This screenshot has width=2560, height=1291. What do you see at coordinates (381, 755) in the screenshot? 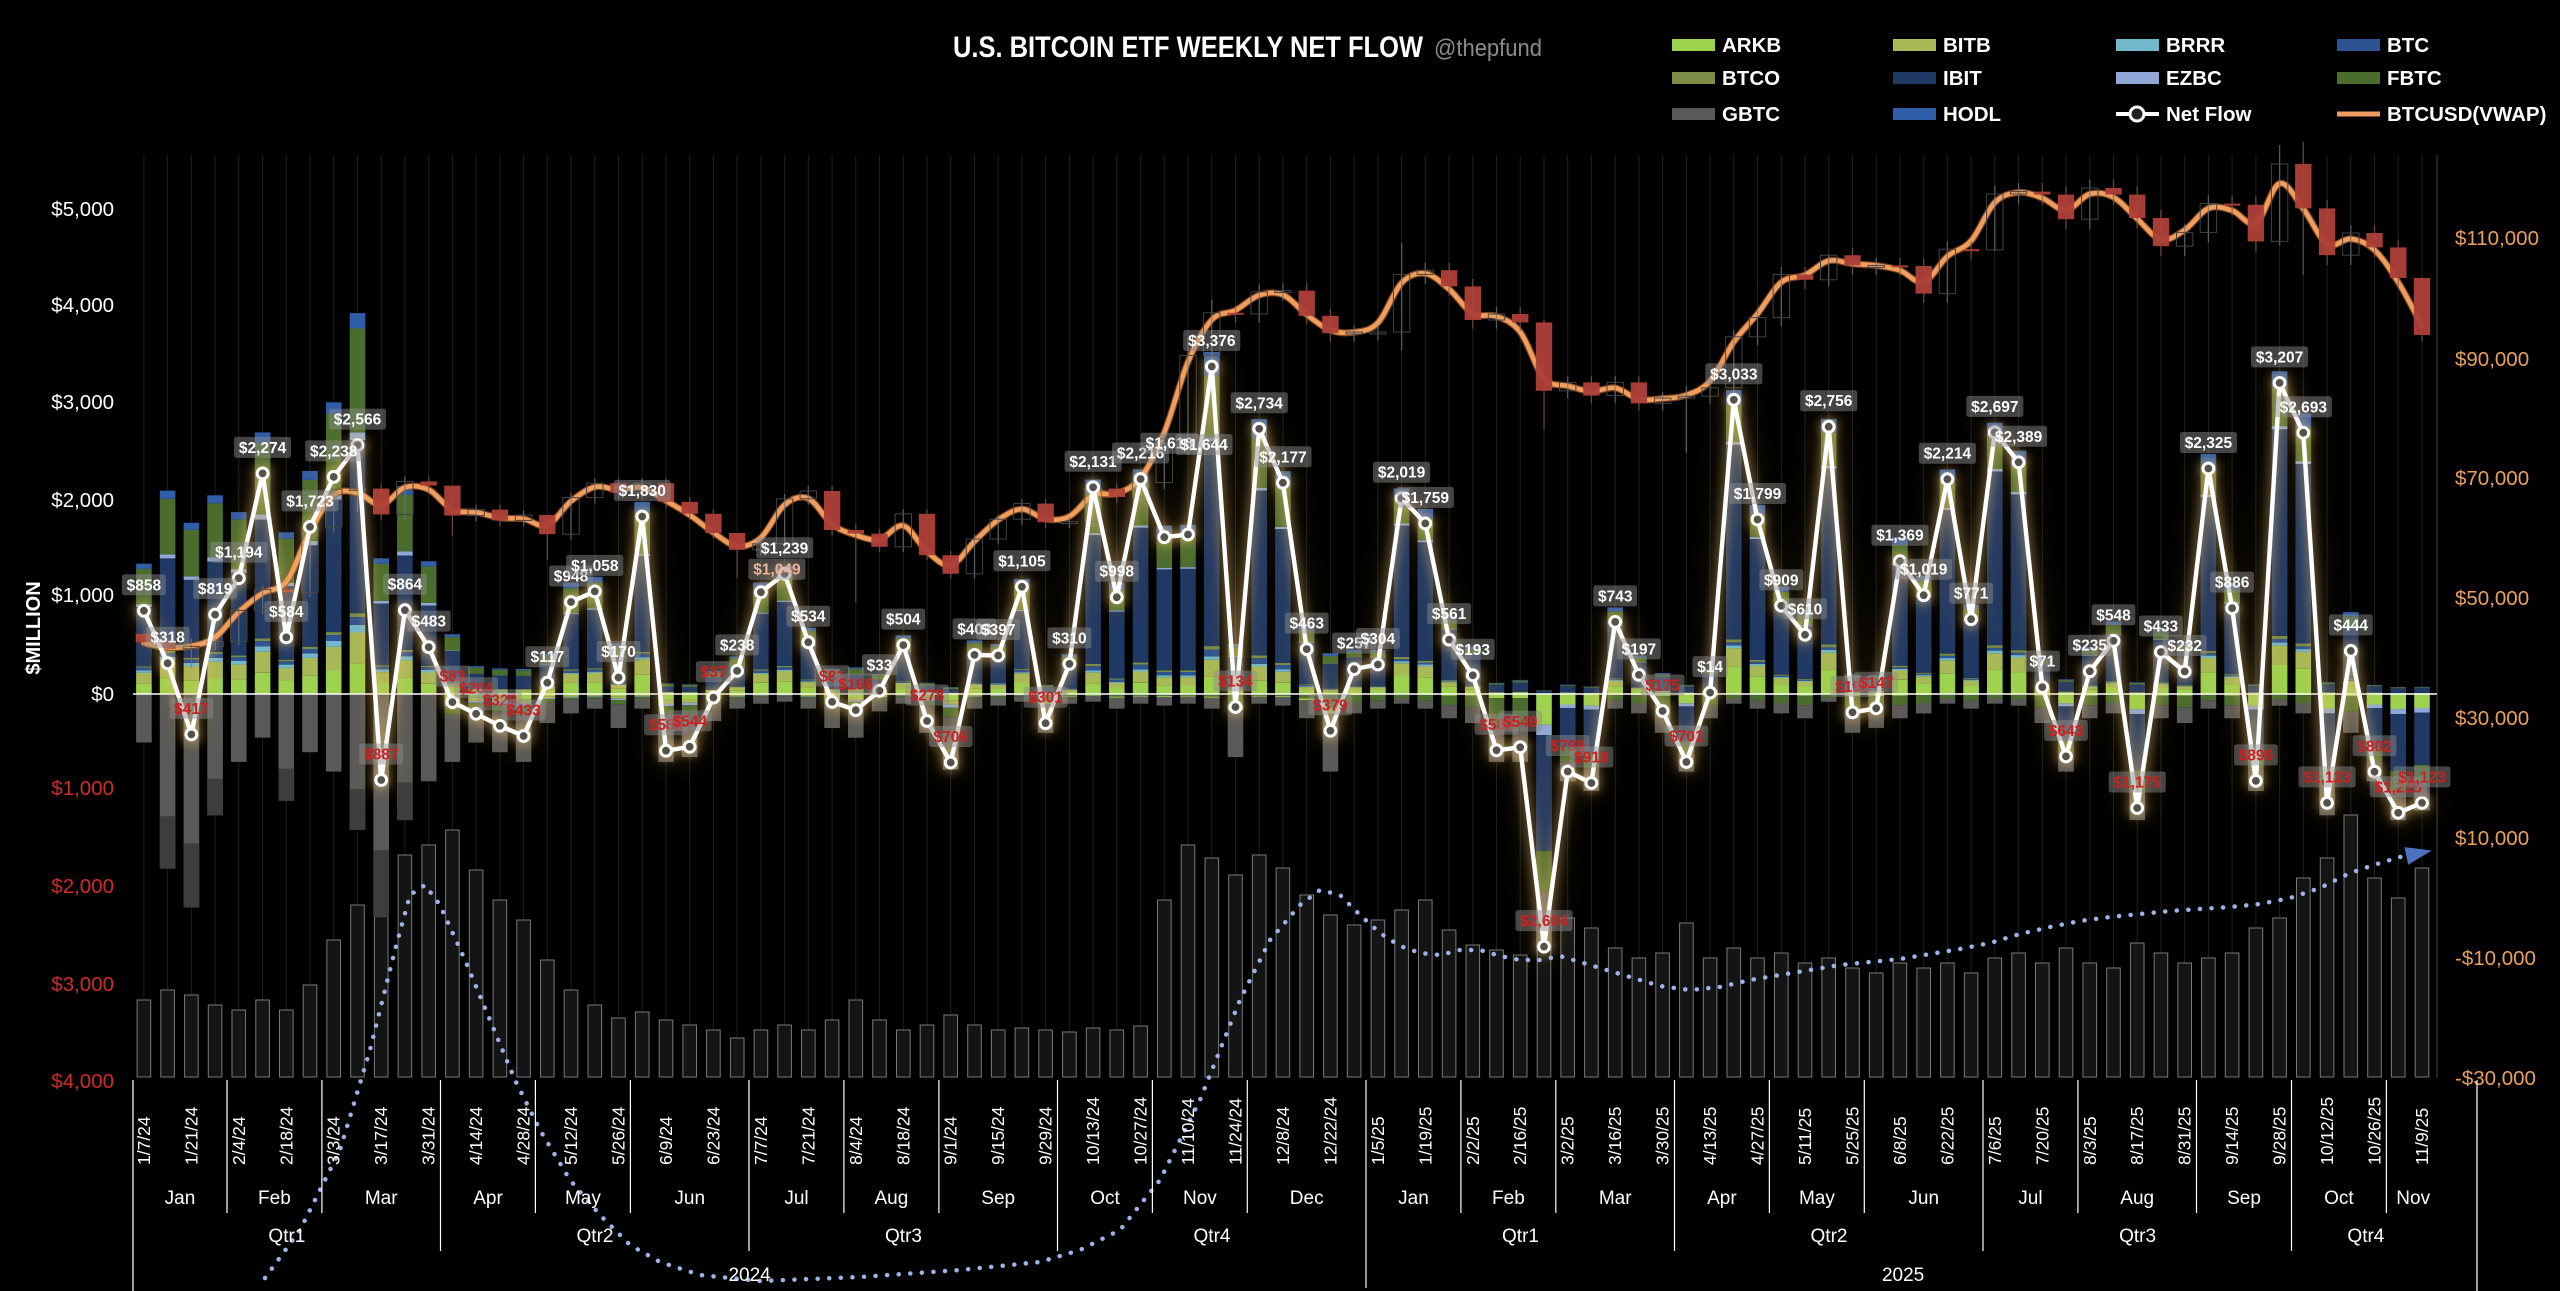
I see `svg-text: $887` at bounding box center [381, 755].